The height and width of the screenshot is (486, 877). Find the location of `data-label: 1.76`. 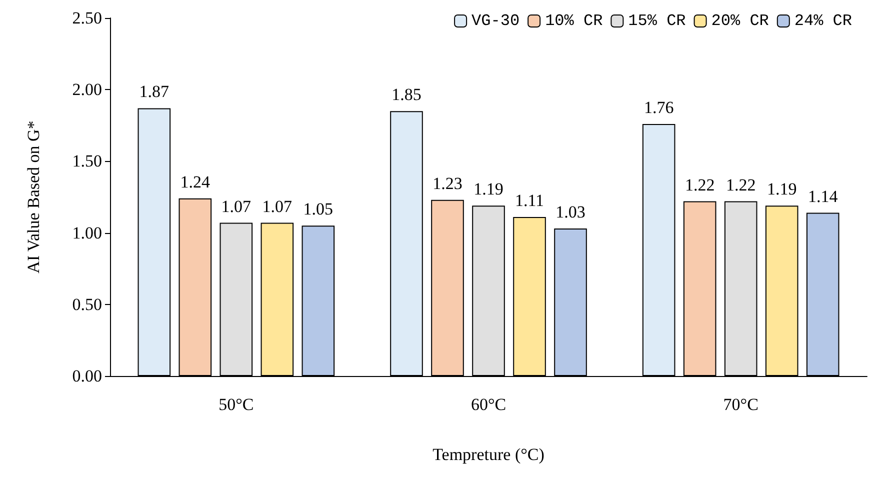

data-label: 1.76 is located at coordinates (659, 107).